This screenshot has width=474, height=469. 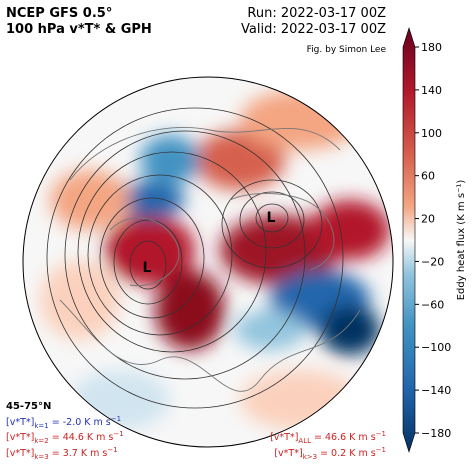 I want to click on stat-value: = 3.7 K m s, so click(x=78, y=453).